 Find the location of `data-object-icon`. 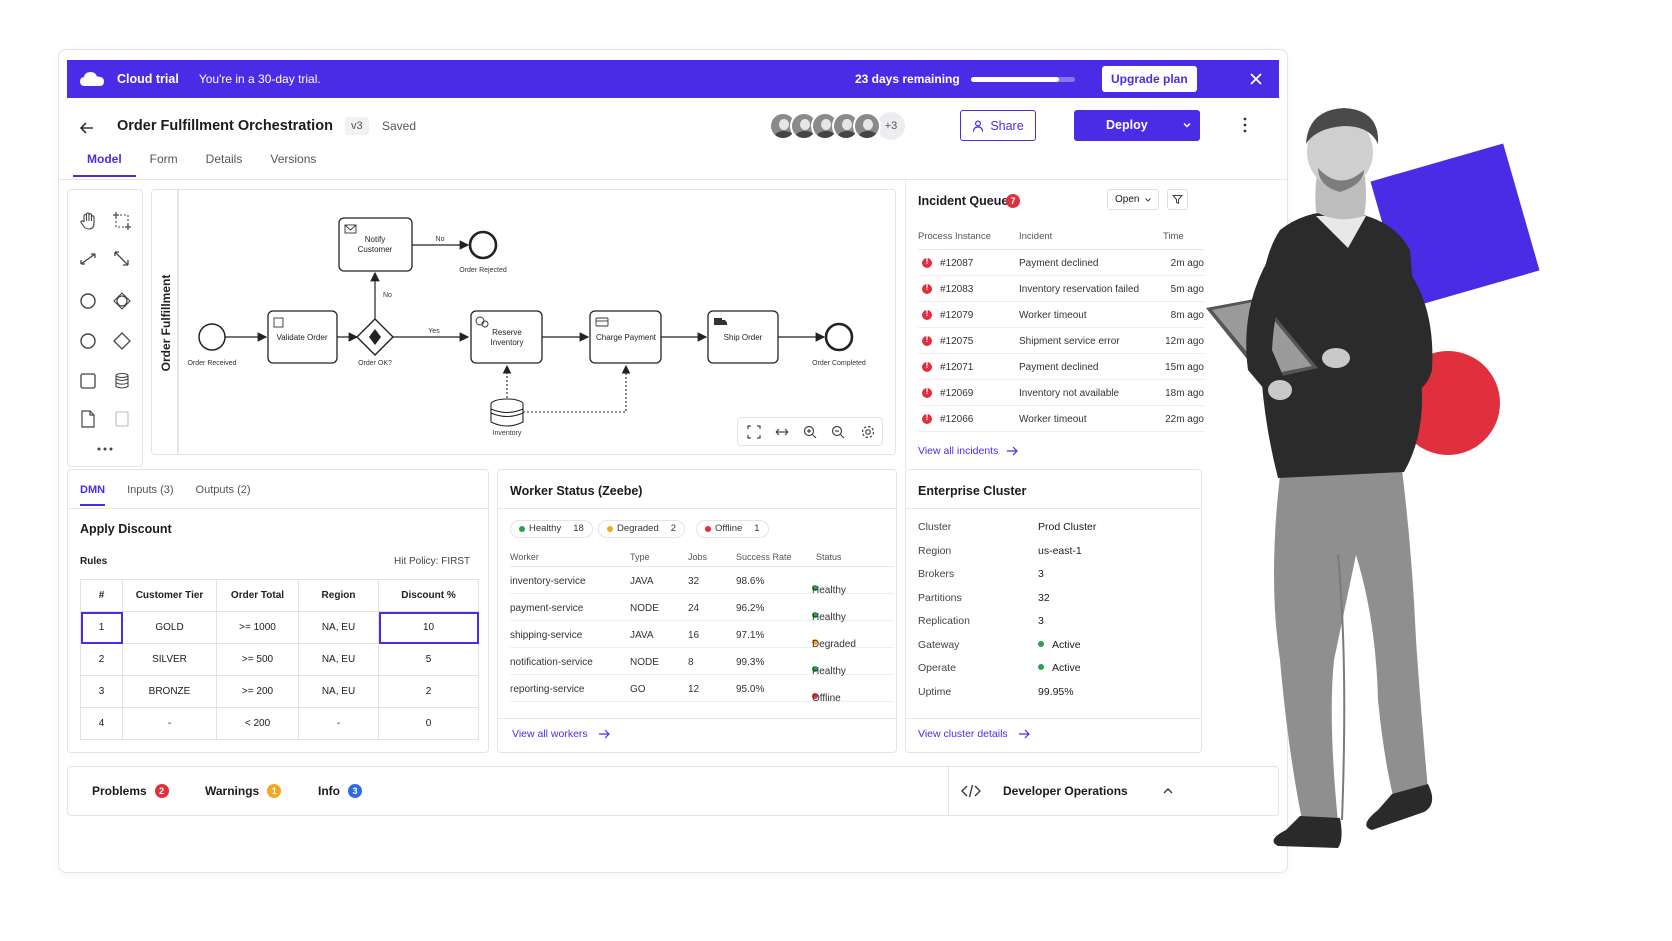

data-object-icon is located at coordinates (88, 419).